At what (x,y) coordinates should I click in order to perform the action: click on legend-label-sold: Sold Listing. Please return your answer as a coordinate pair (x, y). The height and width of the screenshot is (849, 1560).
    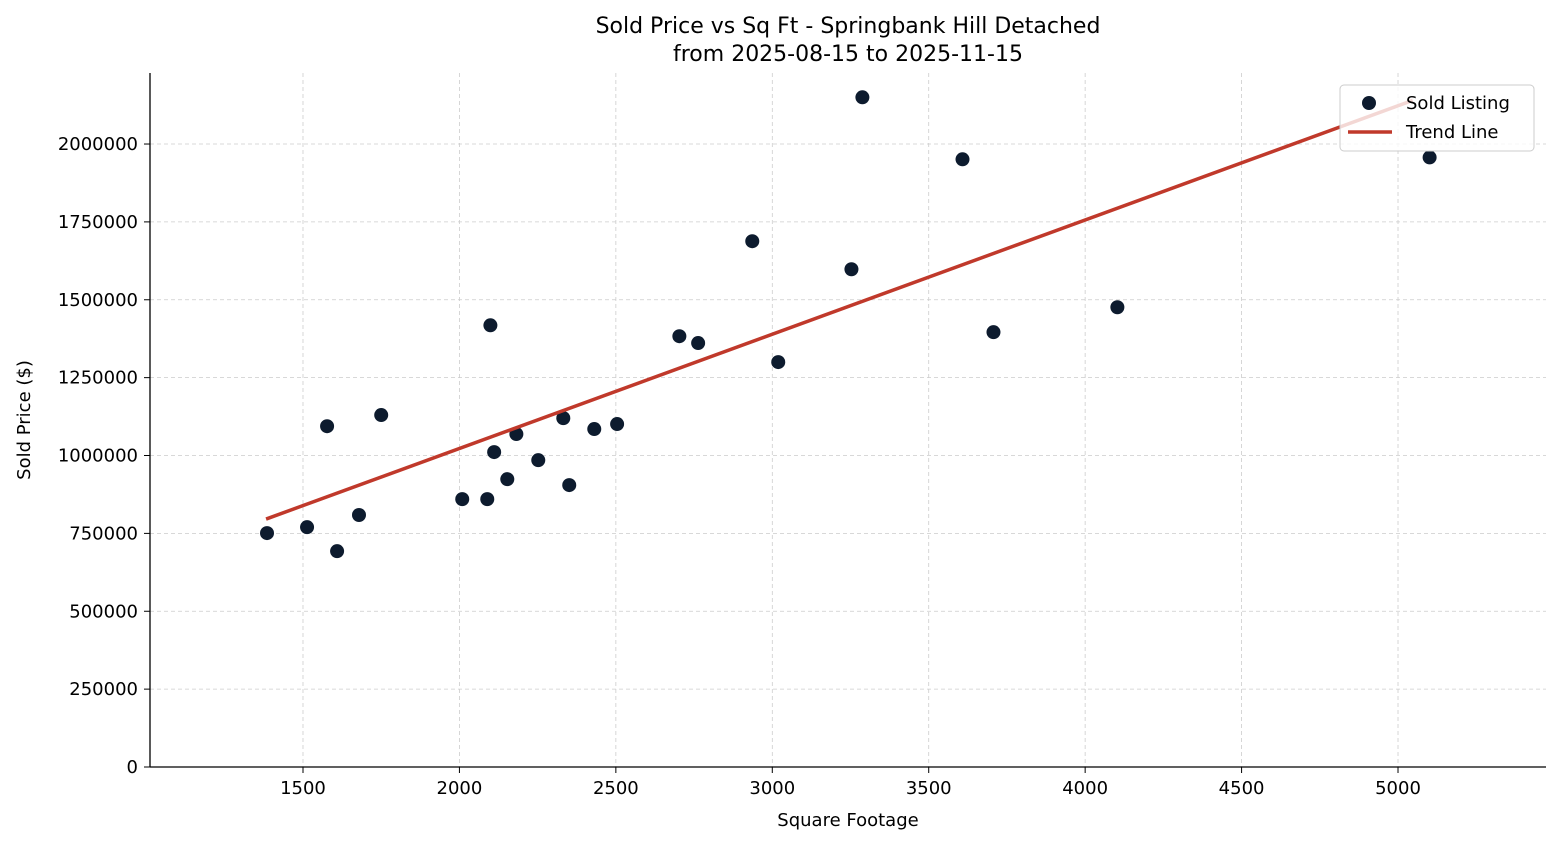
    Looking at the image, I should click on (1458, 103).